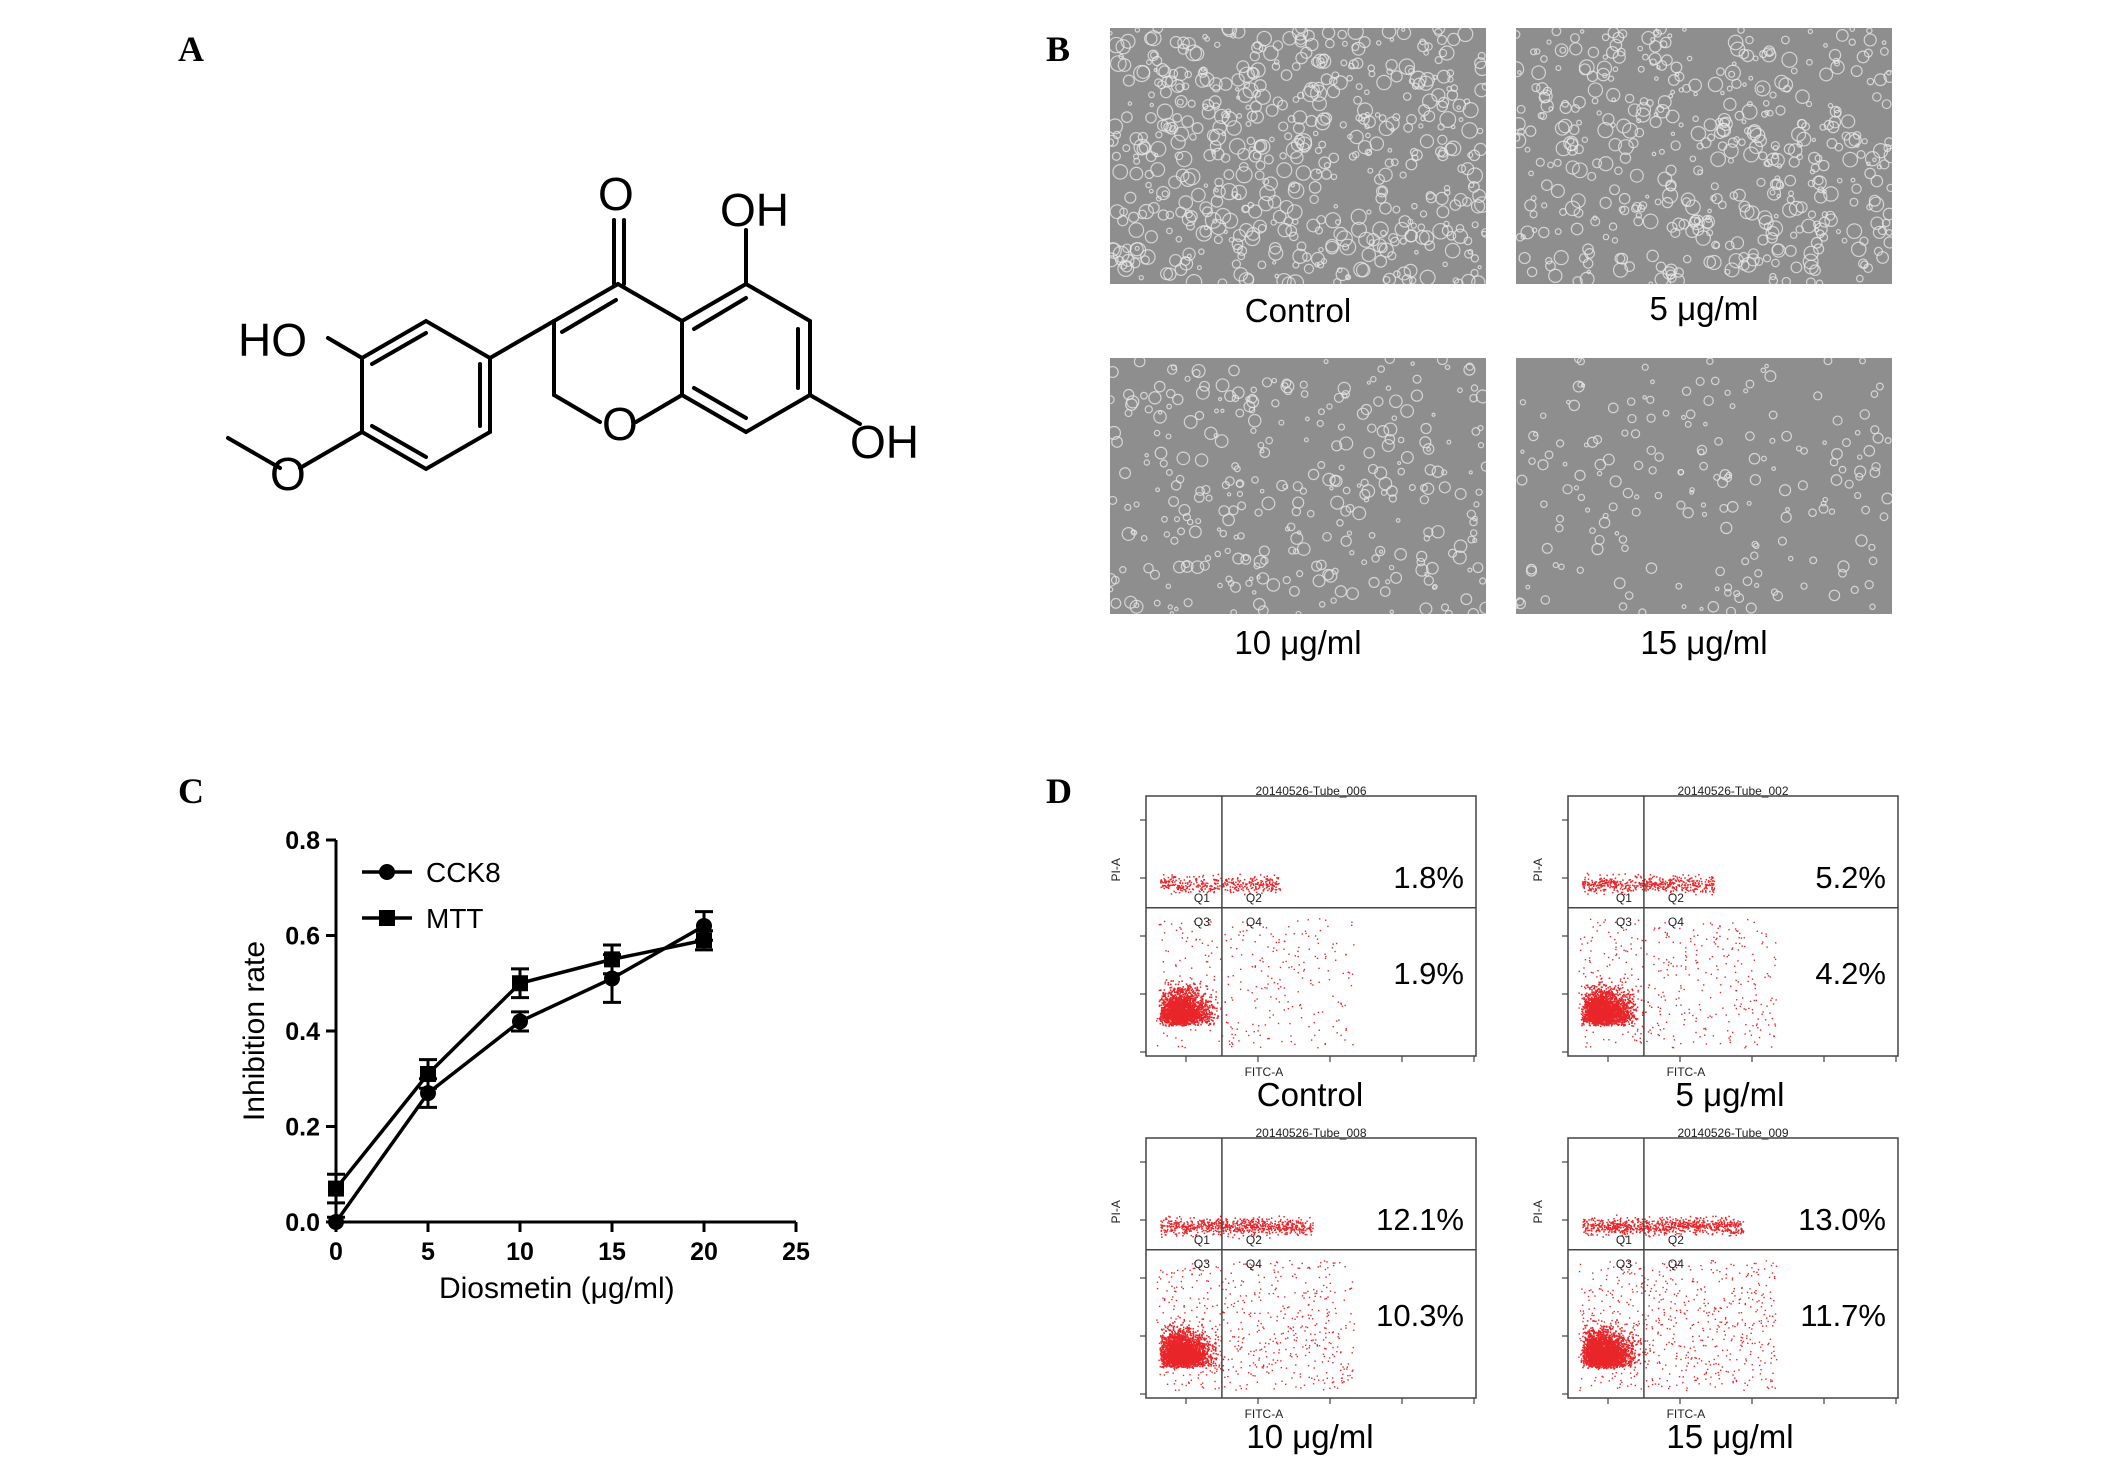  I want to click on flow-caption-10: 10 μg/ml, so click(1310, 1436).